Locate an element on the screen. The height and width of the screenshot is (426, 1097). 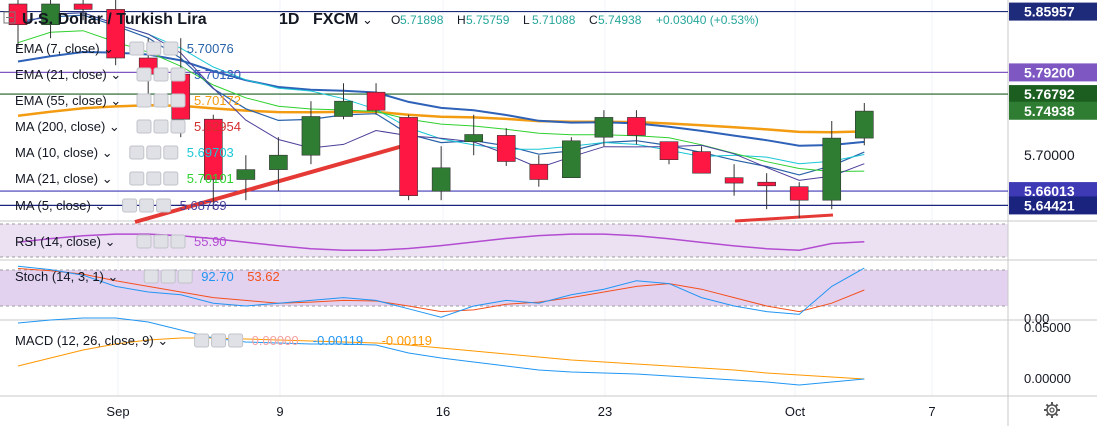
indicator-label: MA (5, close) ⌄ is located at coordinates (60, 205).